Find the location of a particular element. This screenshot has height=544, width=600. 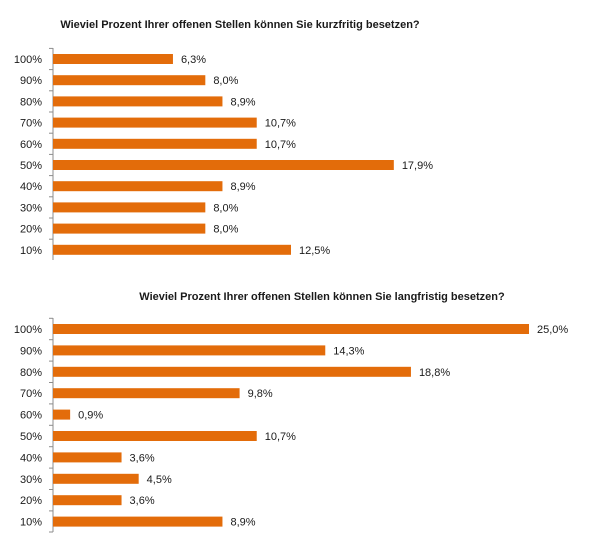

data-label: 14,3% is located at coordinates (348, 351).